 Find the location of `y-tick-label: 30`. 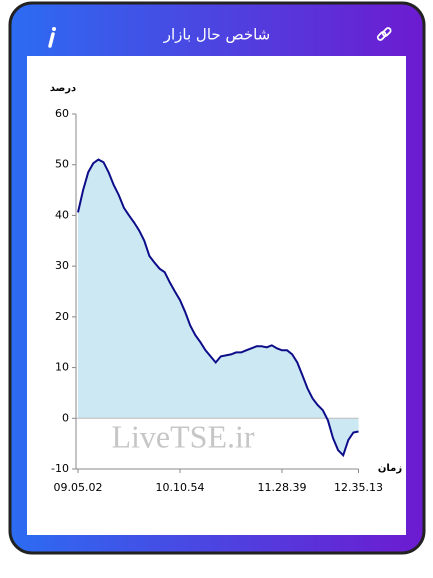

y-tick-label: 30 is located at coordinates (62, 265).